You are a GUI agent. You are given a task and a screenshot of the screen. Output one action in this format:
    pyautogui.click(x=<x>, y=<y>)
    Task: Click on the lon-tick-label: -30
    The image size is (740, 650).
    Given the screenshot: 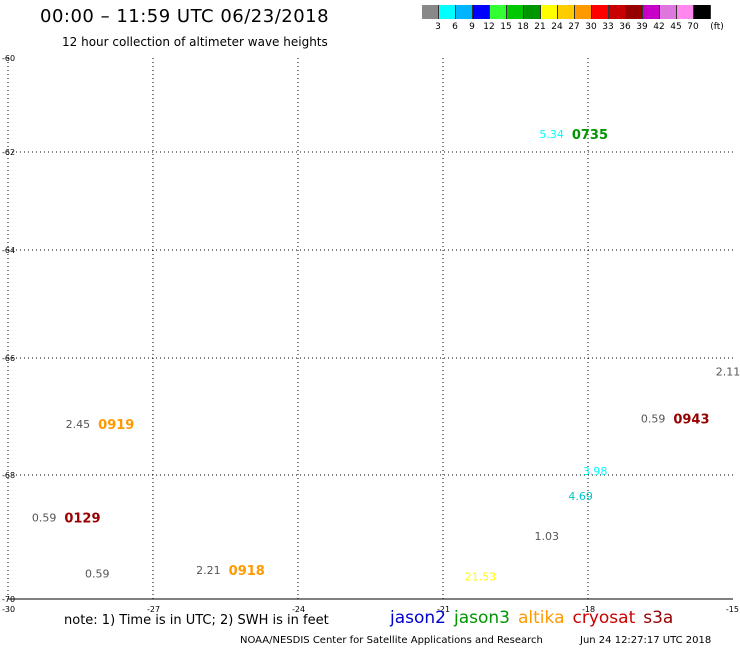 What is the action you would take?
    pyautogui.click(x=8, y=609)
    